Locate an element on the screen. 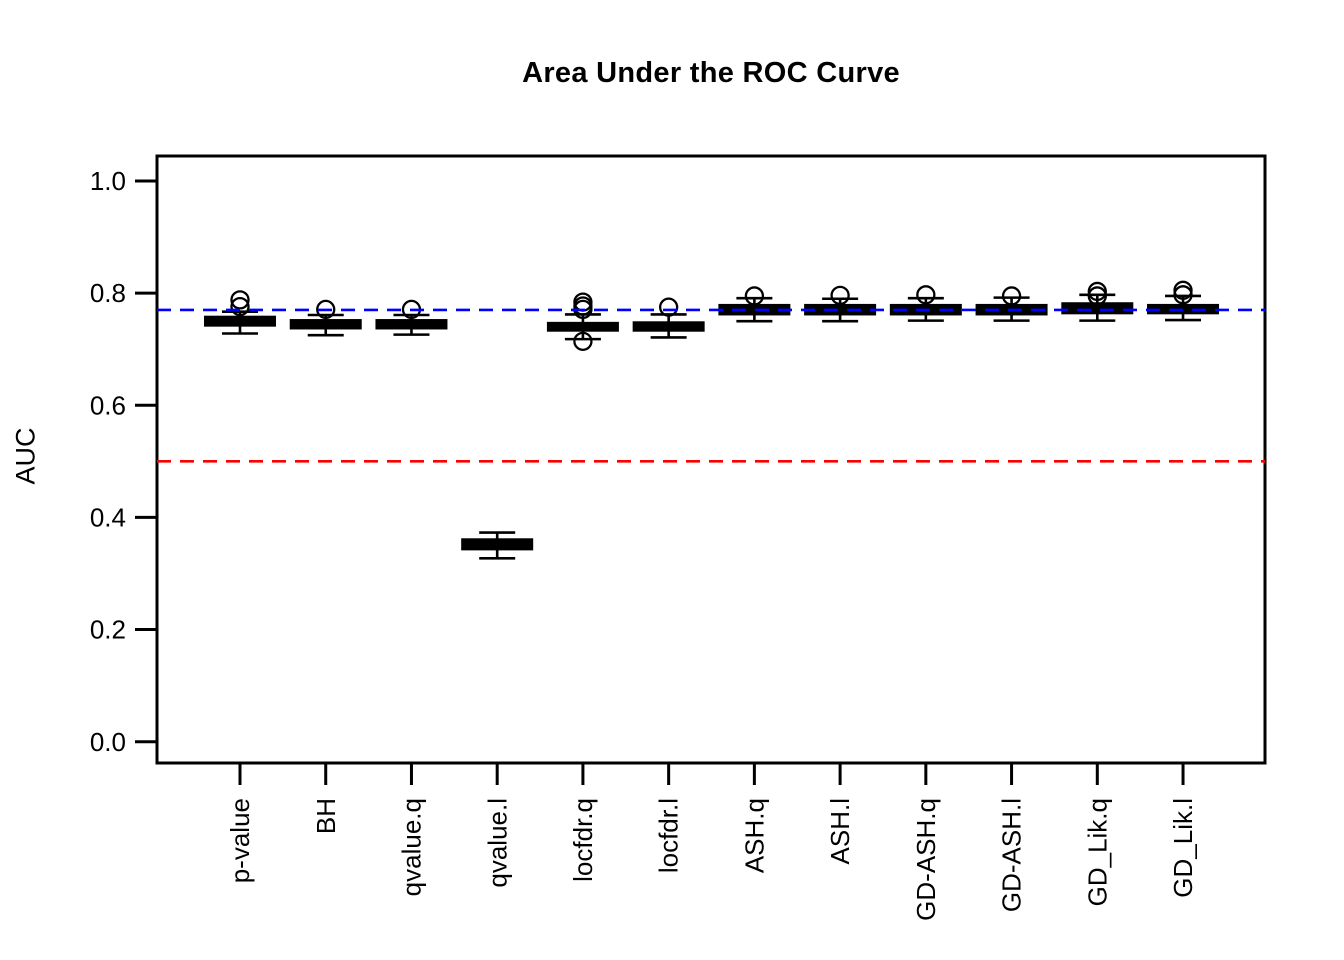 The image size is (1344, 960). x-tick-label: GD_Lik.l is located at coordinates (1183, 848).